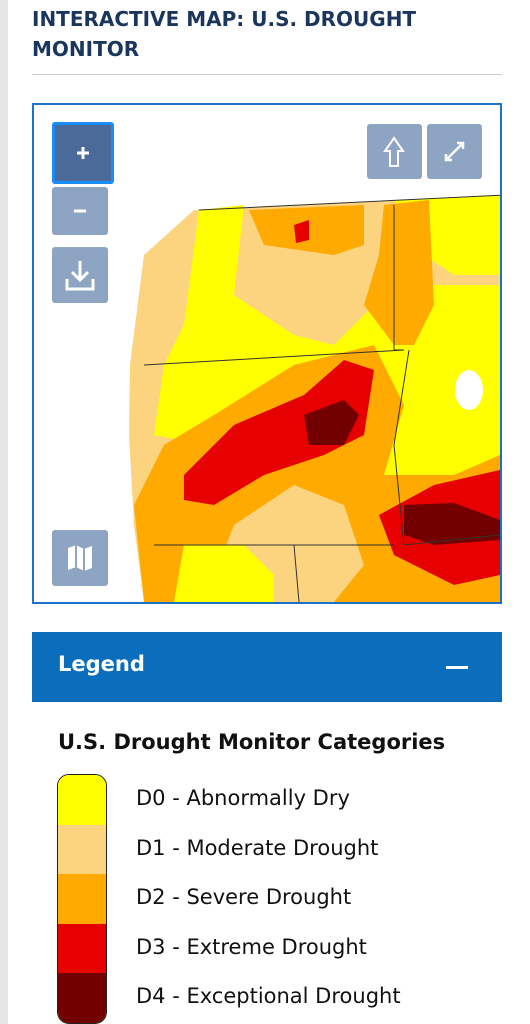 The width and height of the screenshot is (530, 1024). What do you see at coordinates (267, 667) in the screenshot?
I see `legend-header: Legend` at bounding box center [267, 667].